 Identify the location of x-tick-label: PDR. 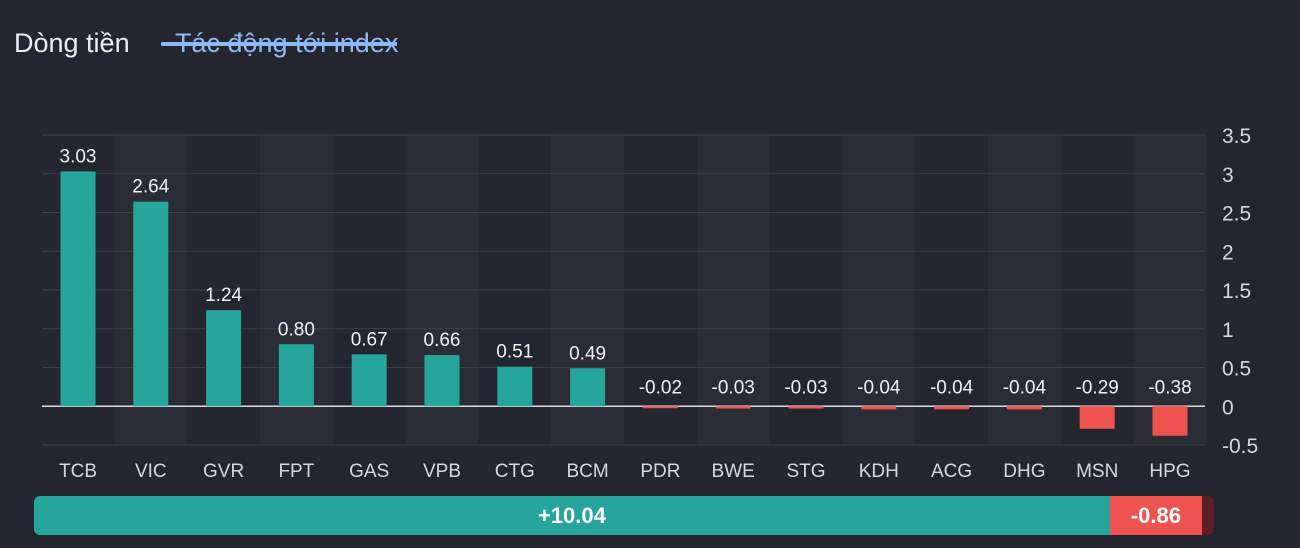
(660, 471).